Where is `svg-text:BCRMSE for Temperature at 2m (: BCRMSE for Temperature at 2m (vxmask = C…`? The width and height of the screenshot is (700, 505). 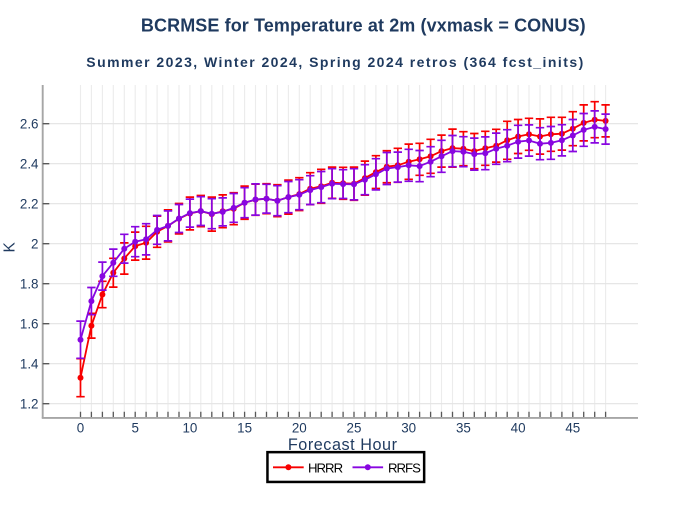
svg-text:BCRMSE for Temperature at 2m (: BCRMSE for Temperature at 2m (vxmask = C… is located at coordinates (363, 26).